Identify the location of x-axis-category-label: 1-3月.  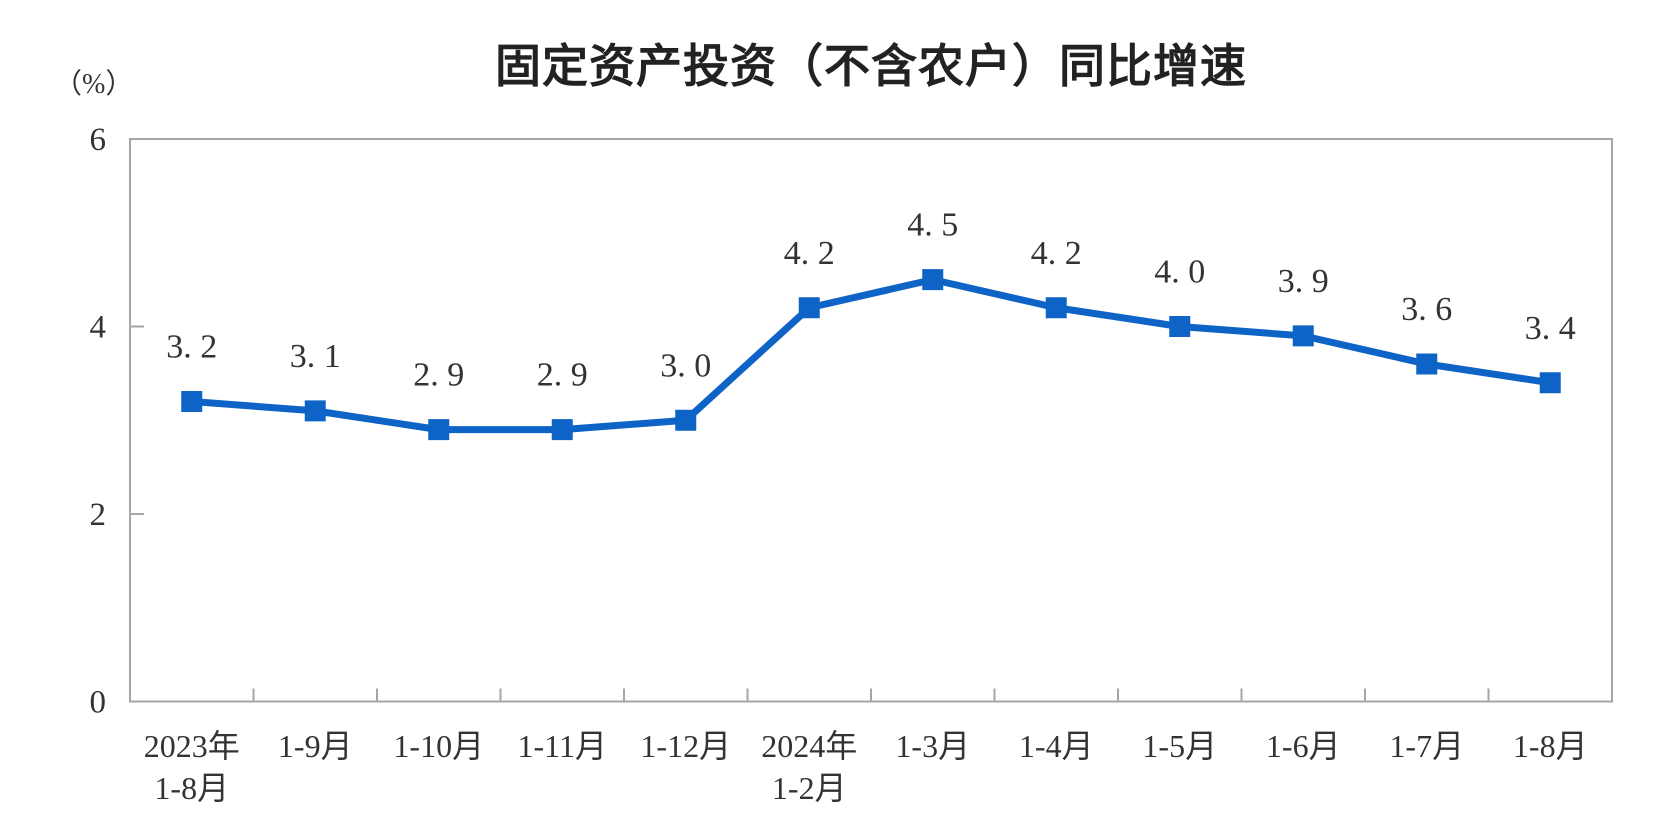
(932, 746).